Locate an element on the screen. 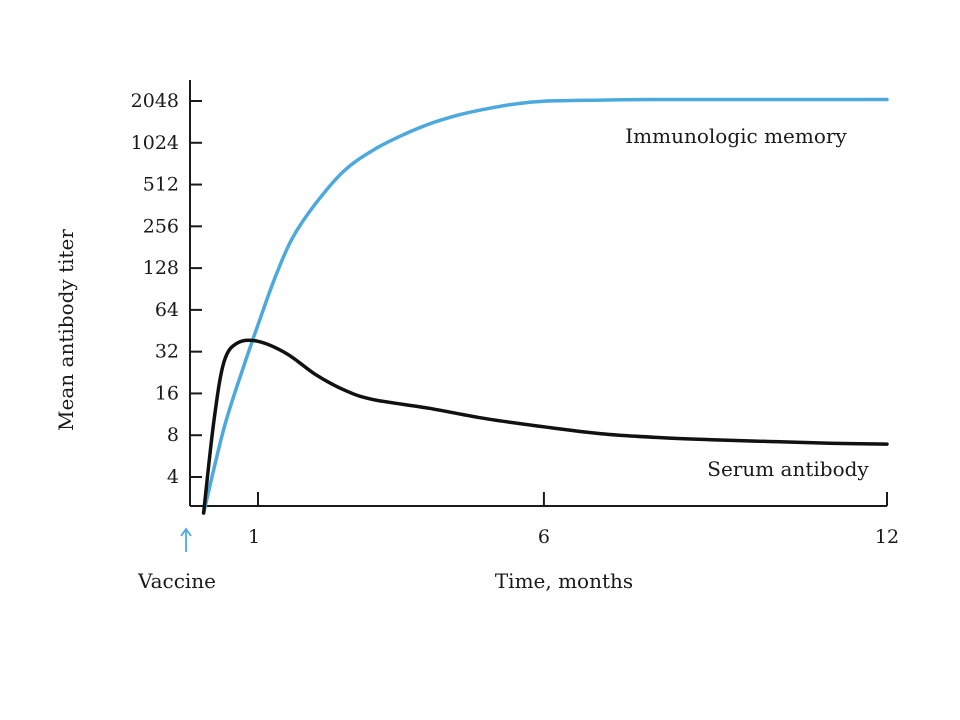  series-labels: Immunologic memory Serum antibody is located at coordinates (747, 302).